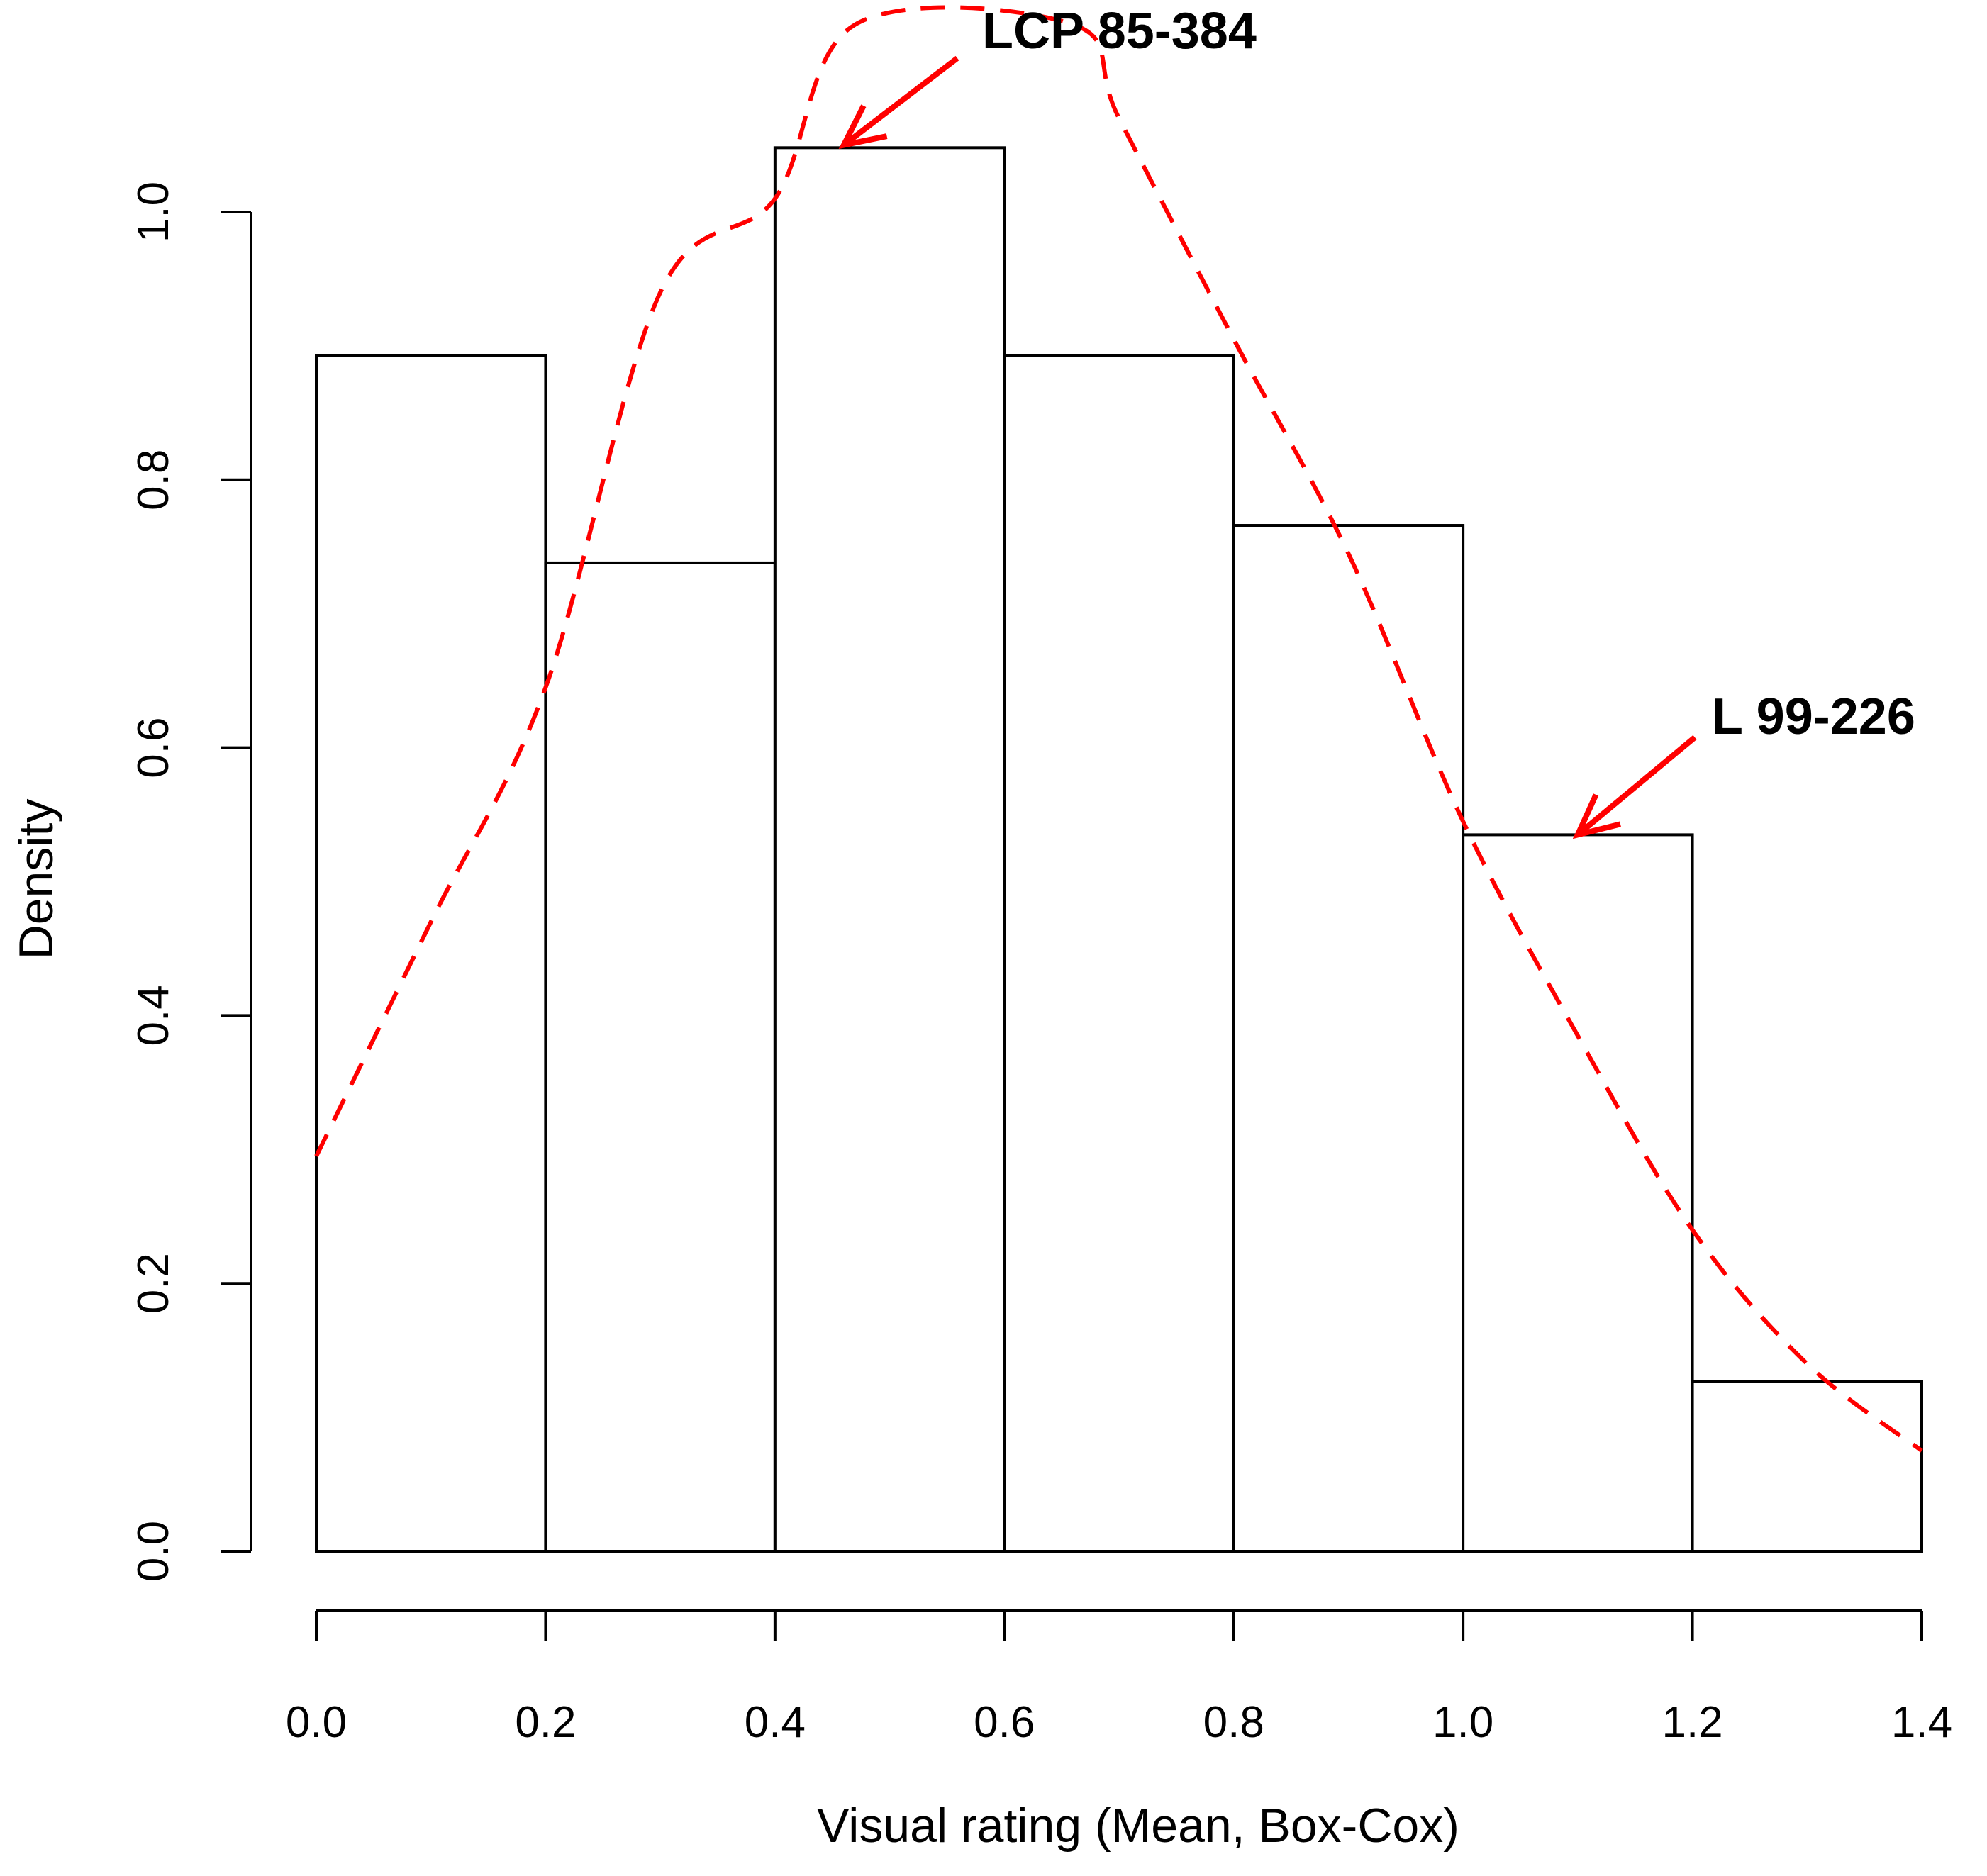 The image size is (1987, 1876). What do you see at coordinates (1119, 1678) in the screenshot?
I see `x-axis: 0.0 0.2 0.4 0.6 0.8 1.0 1.2 1.4` at bounding box center [1119, 1678].